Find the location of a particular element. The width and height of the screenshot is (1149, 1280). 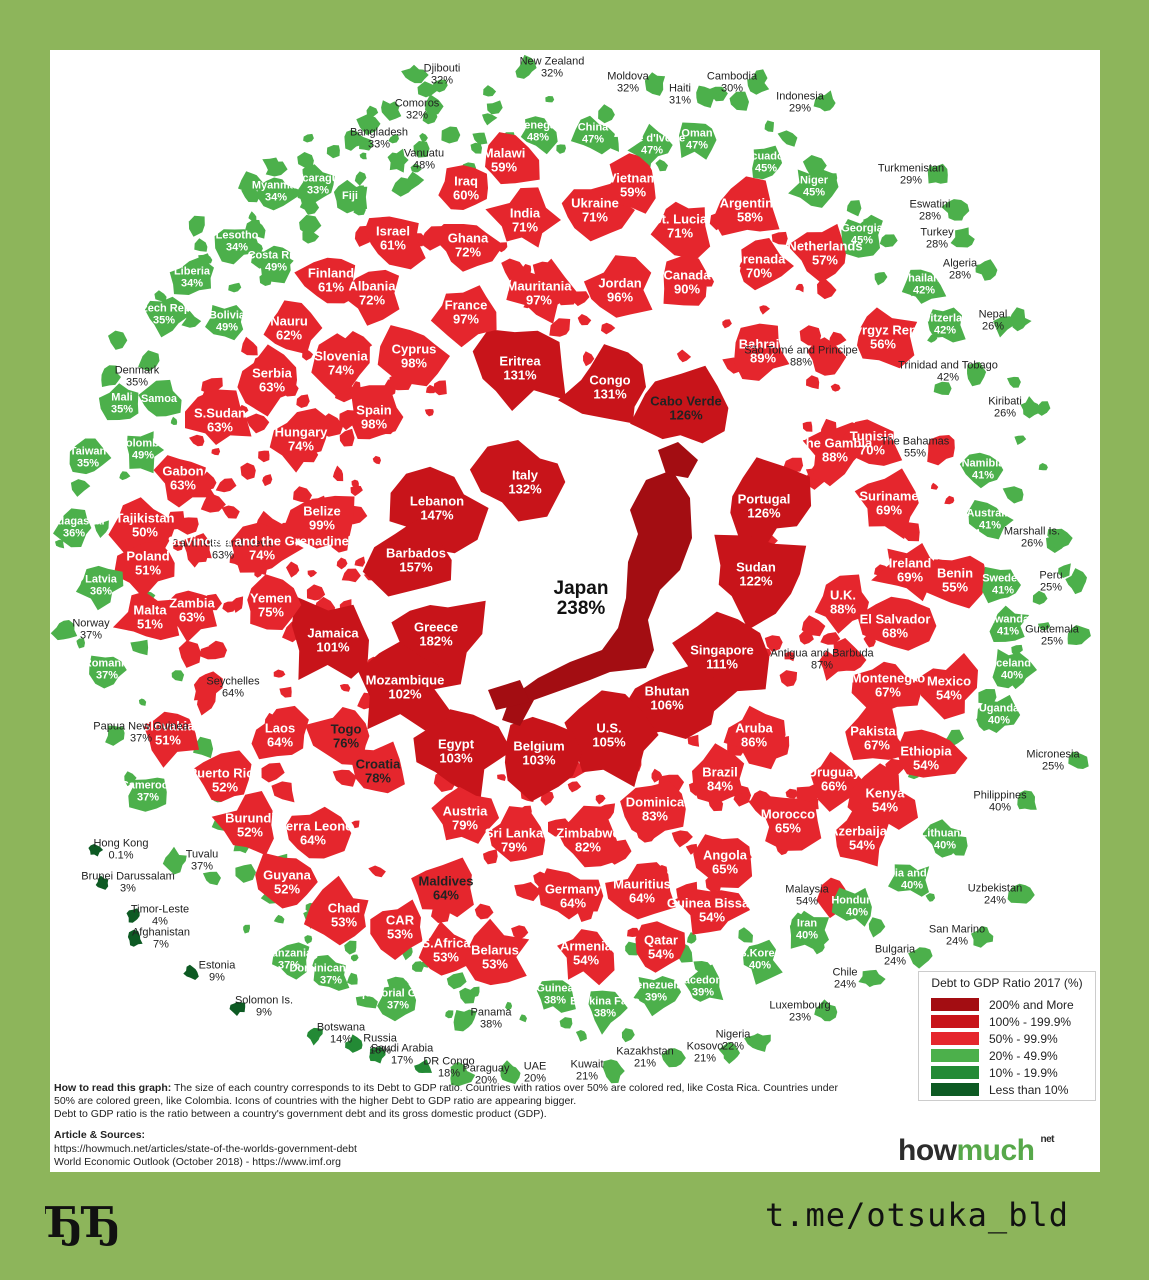

legend-label: Less than 10% is located at coordinates (1029, 1089).